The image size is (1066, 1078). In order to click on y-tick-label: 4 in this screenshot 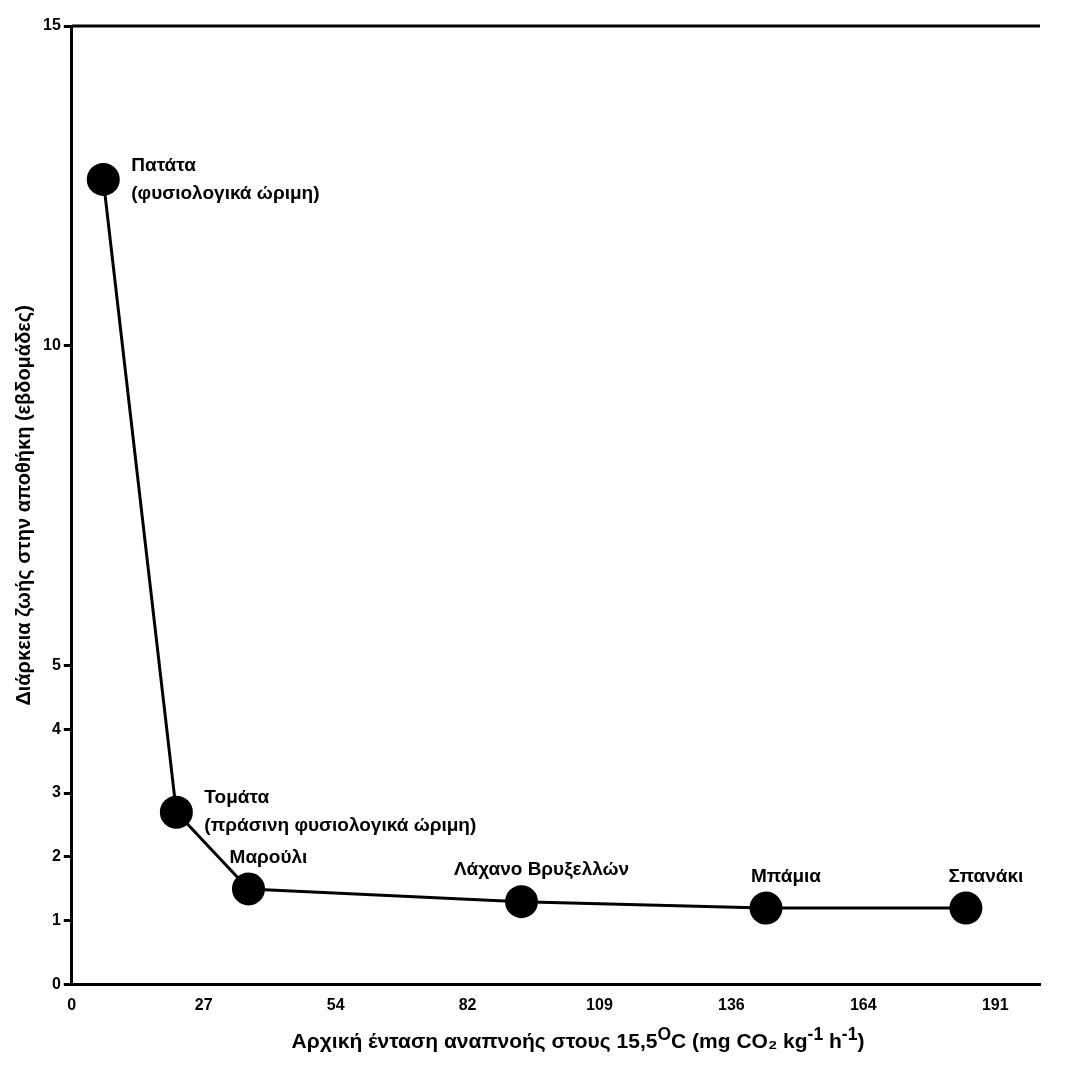, I will do `click(56, 728)`.